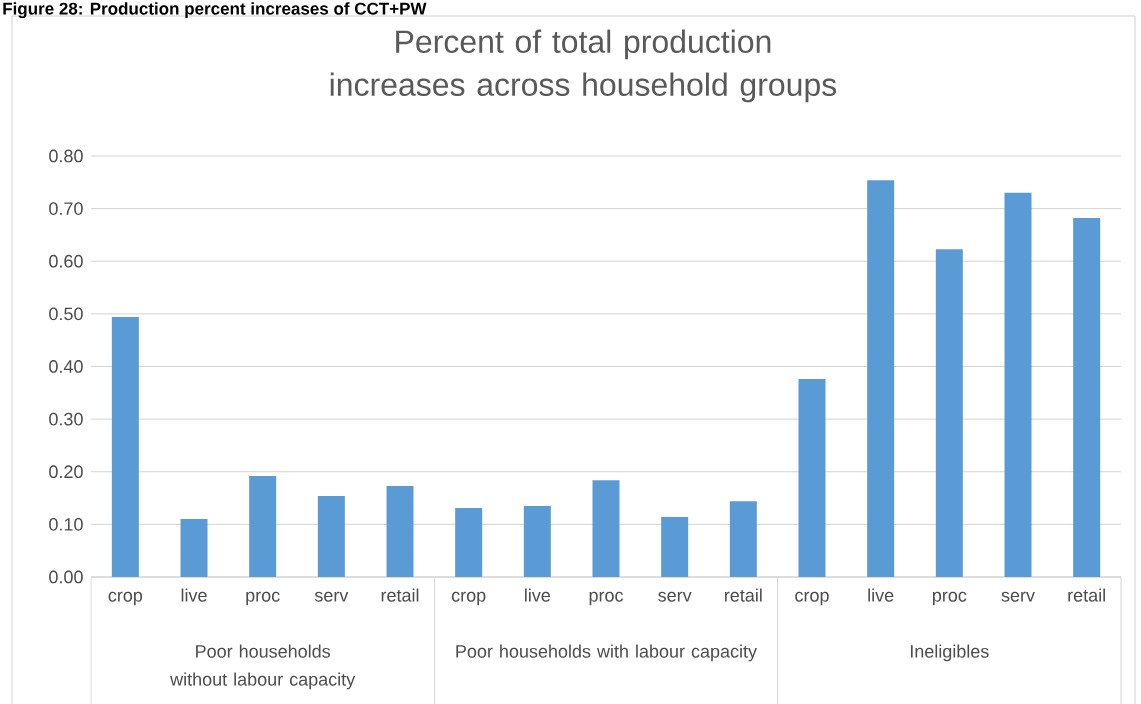 The width and height of the screenshot is (1141, 704). I want to click on y-tick-label: 0.60, so click(66, 261).